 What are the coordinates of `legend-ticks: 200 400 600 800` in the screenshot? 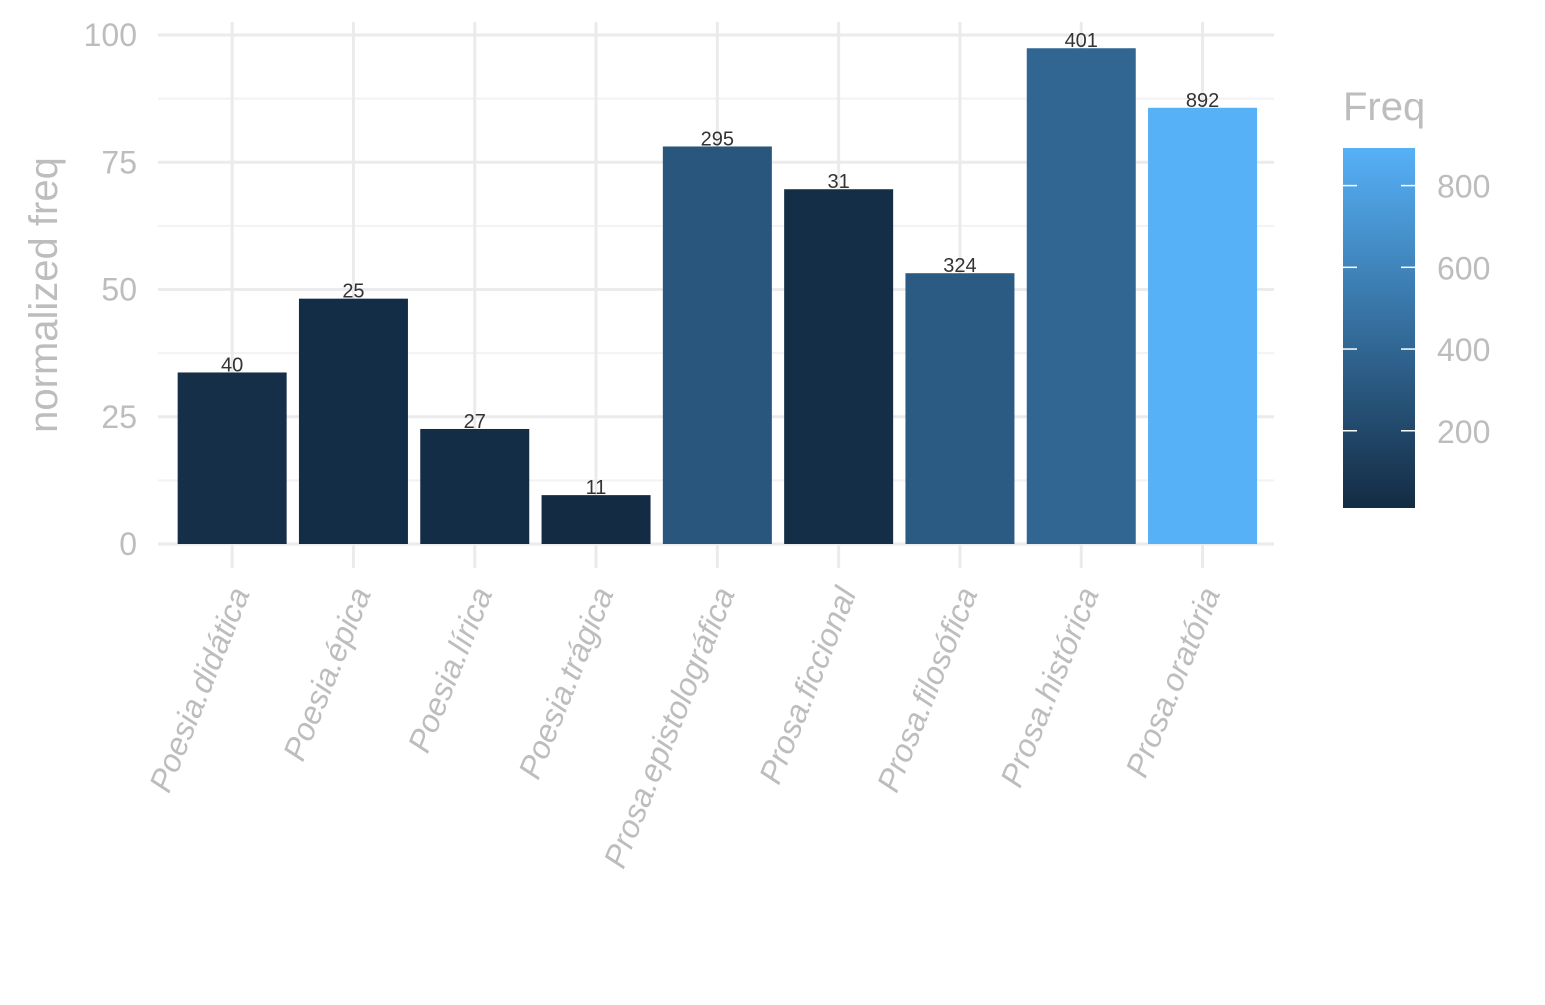 It's located at (1416, 309).